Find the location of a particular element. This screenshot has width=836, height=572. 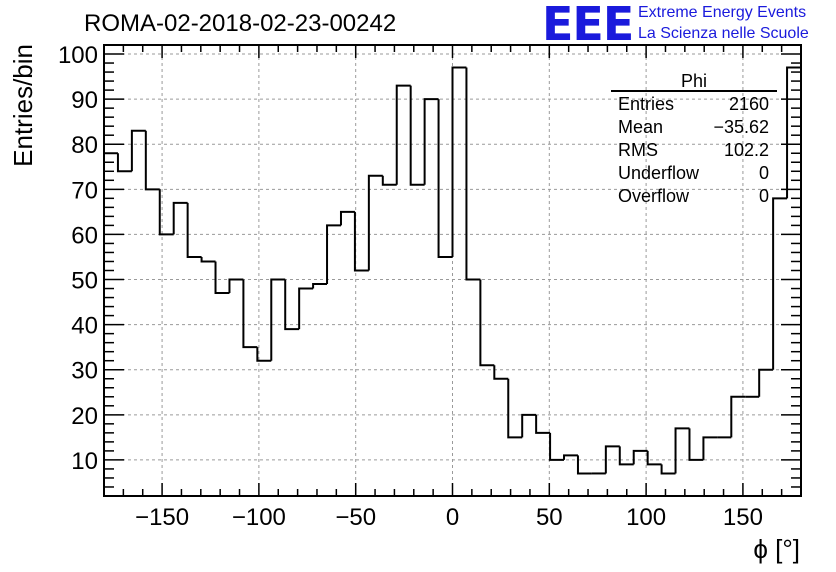

x-tick-label: −50 is located at coordinates (355, 517).